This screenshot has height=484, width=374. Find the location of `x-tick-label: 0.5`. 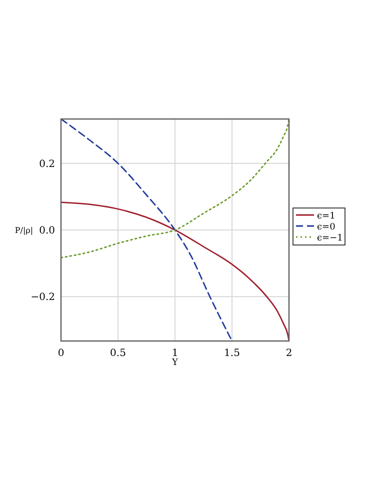

x-tick-label: 0.5 is located at coordinates (118, 353).